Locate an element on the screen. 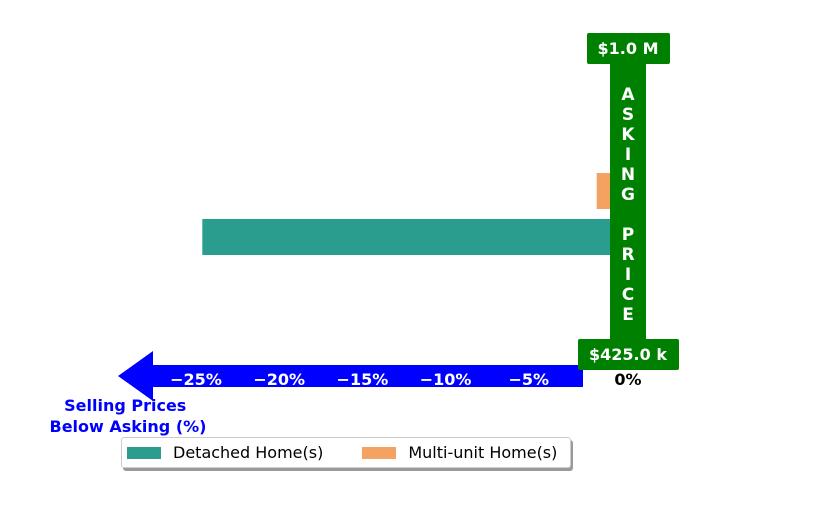 The image size is (834, 509). asking-price-letter: G is located at coordinates (628, 195).